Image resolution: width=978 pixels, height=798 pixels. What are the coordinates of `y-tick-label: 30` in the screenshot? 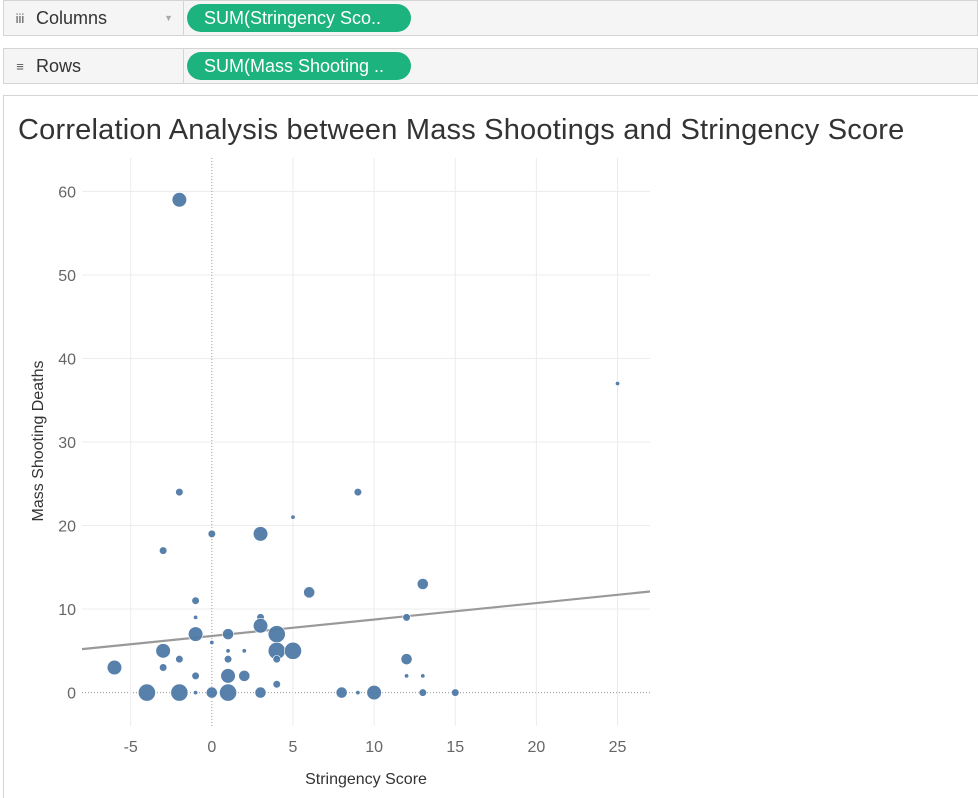 It's located at (67, 443).